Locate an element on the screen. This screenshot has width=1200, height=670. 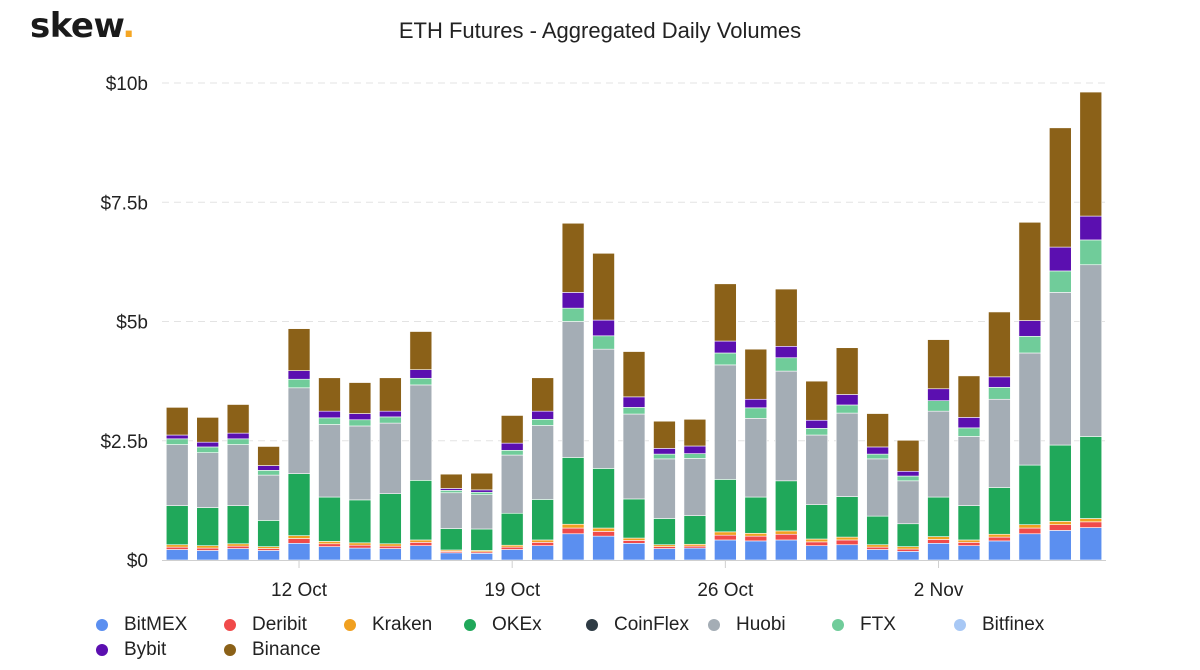
legend-item-binance: Binance is located at coordinates (272, 650).